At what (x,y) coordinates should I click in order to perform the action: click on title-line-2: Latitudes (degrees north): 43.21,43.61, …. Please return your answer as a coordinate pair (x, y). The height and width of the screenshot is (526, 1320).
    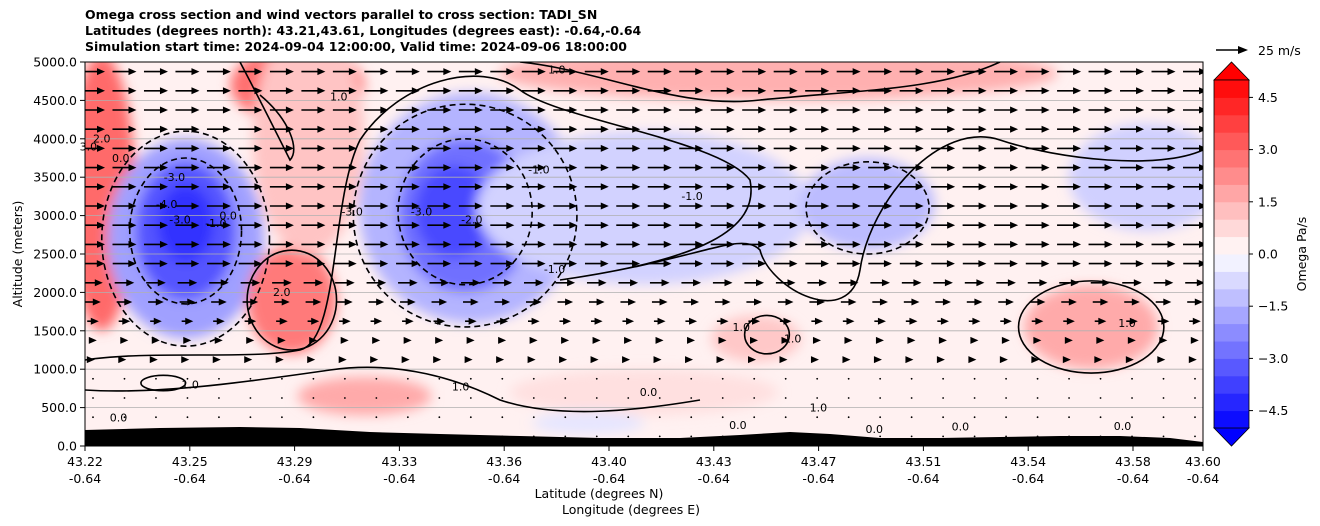
    Looking at the image, I should click on (363, 30).